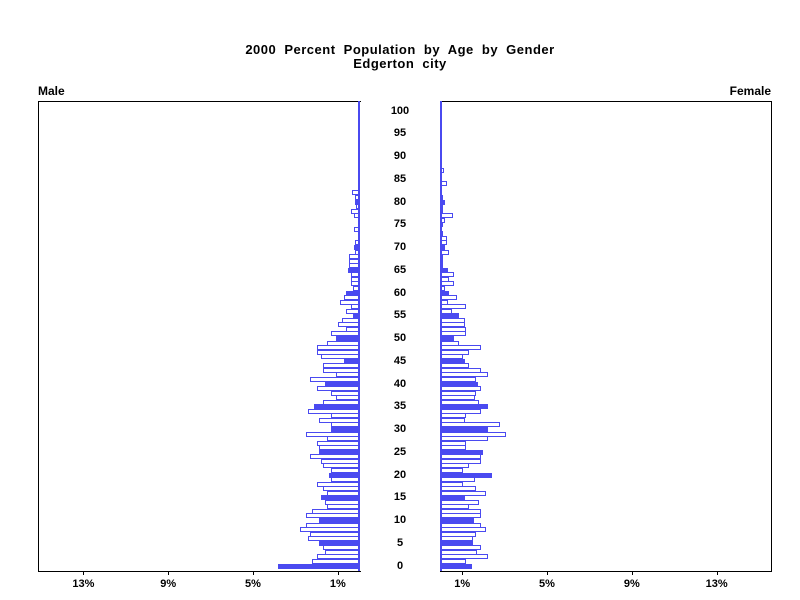 The height and width of the screenshot is (600, 800). Describe the element at coordinates (400, 315) in the screenshot. I see `age-tick-label-55: 55` at that location.